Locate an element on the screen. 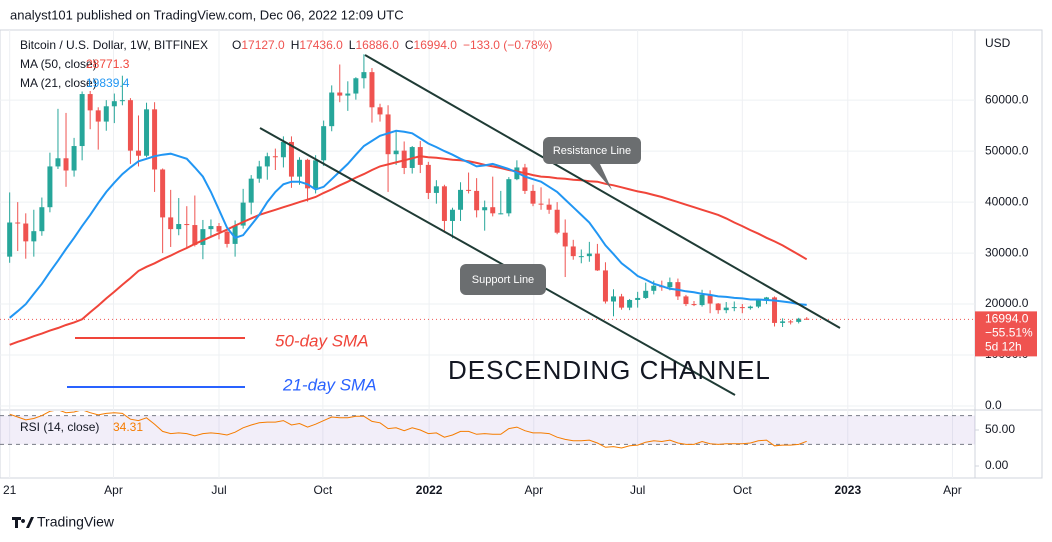 This screenshot has width=1052, height=542. x-tick-label: 2023 is located at coordinates (847, 490).